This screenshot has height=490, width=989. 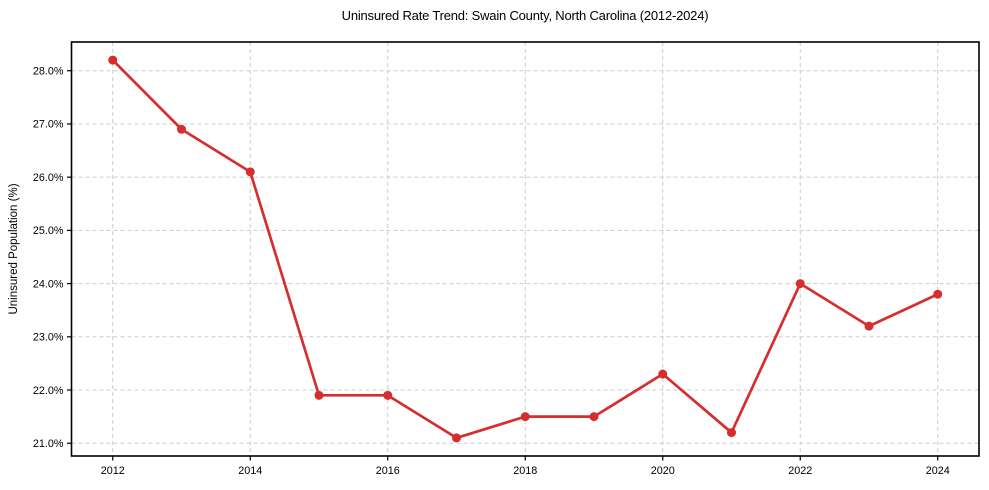 What do you see at coordinates (113, 60) in the screenshot?
I see `data-point-2012` at bounding box center [113, 60].